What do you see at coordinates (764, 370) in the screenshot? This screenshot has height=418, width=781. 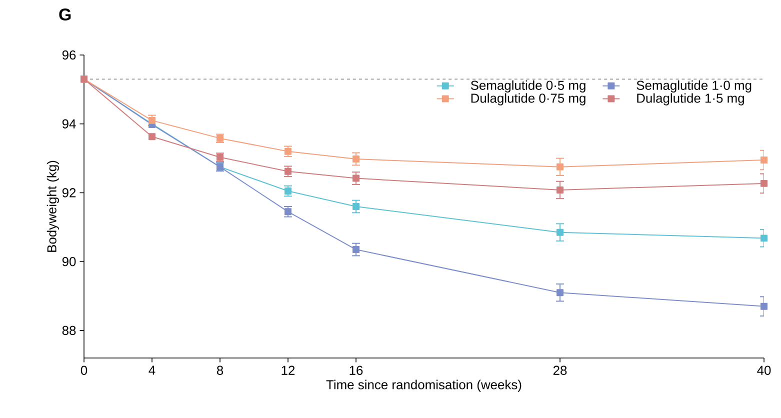 I see `x-tick-label: 40` at bounding box center [764, 370].